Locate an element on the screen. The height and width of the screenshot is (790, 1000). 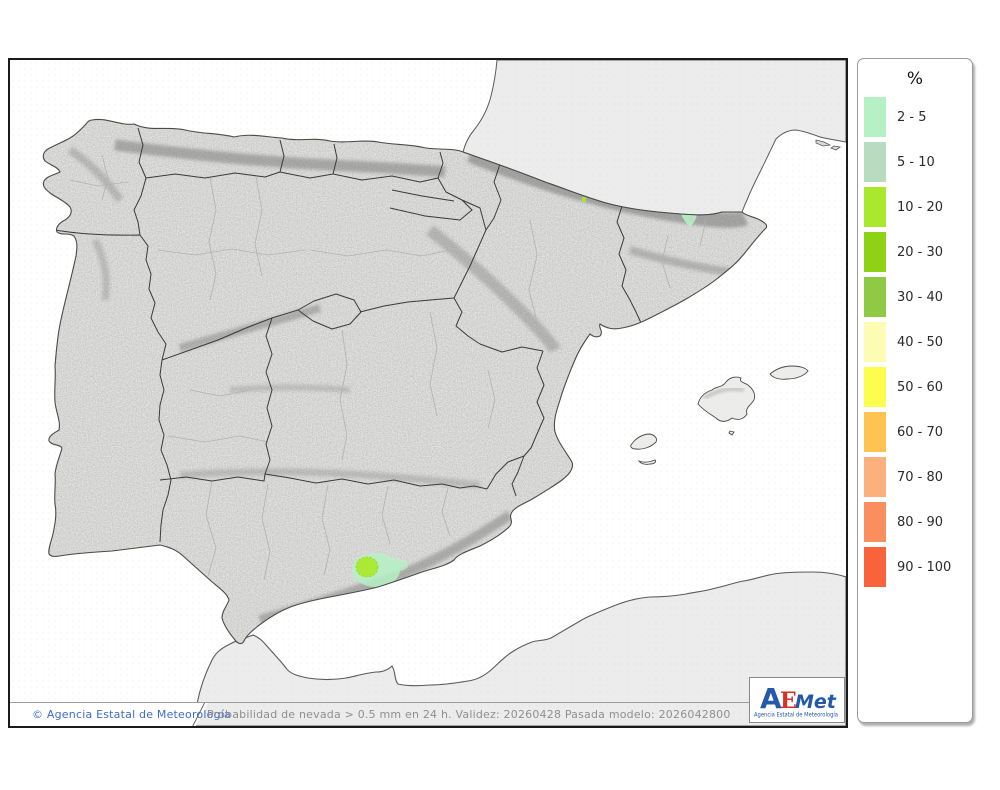
legend-row: 10 - 20 is located at coordinates (918, 207).